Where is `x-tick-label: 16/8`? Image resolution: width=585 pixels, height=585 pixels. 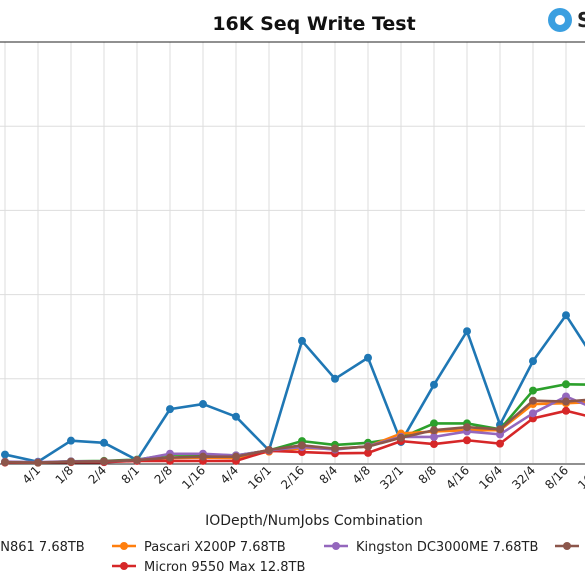 x-tick-label: 16/8 is located at coordinates (580, 477).